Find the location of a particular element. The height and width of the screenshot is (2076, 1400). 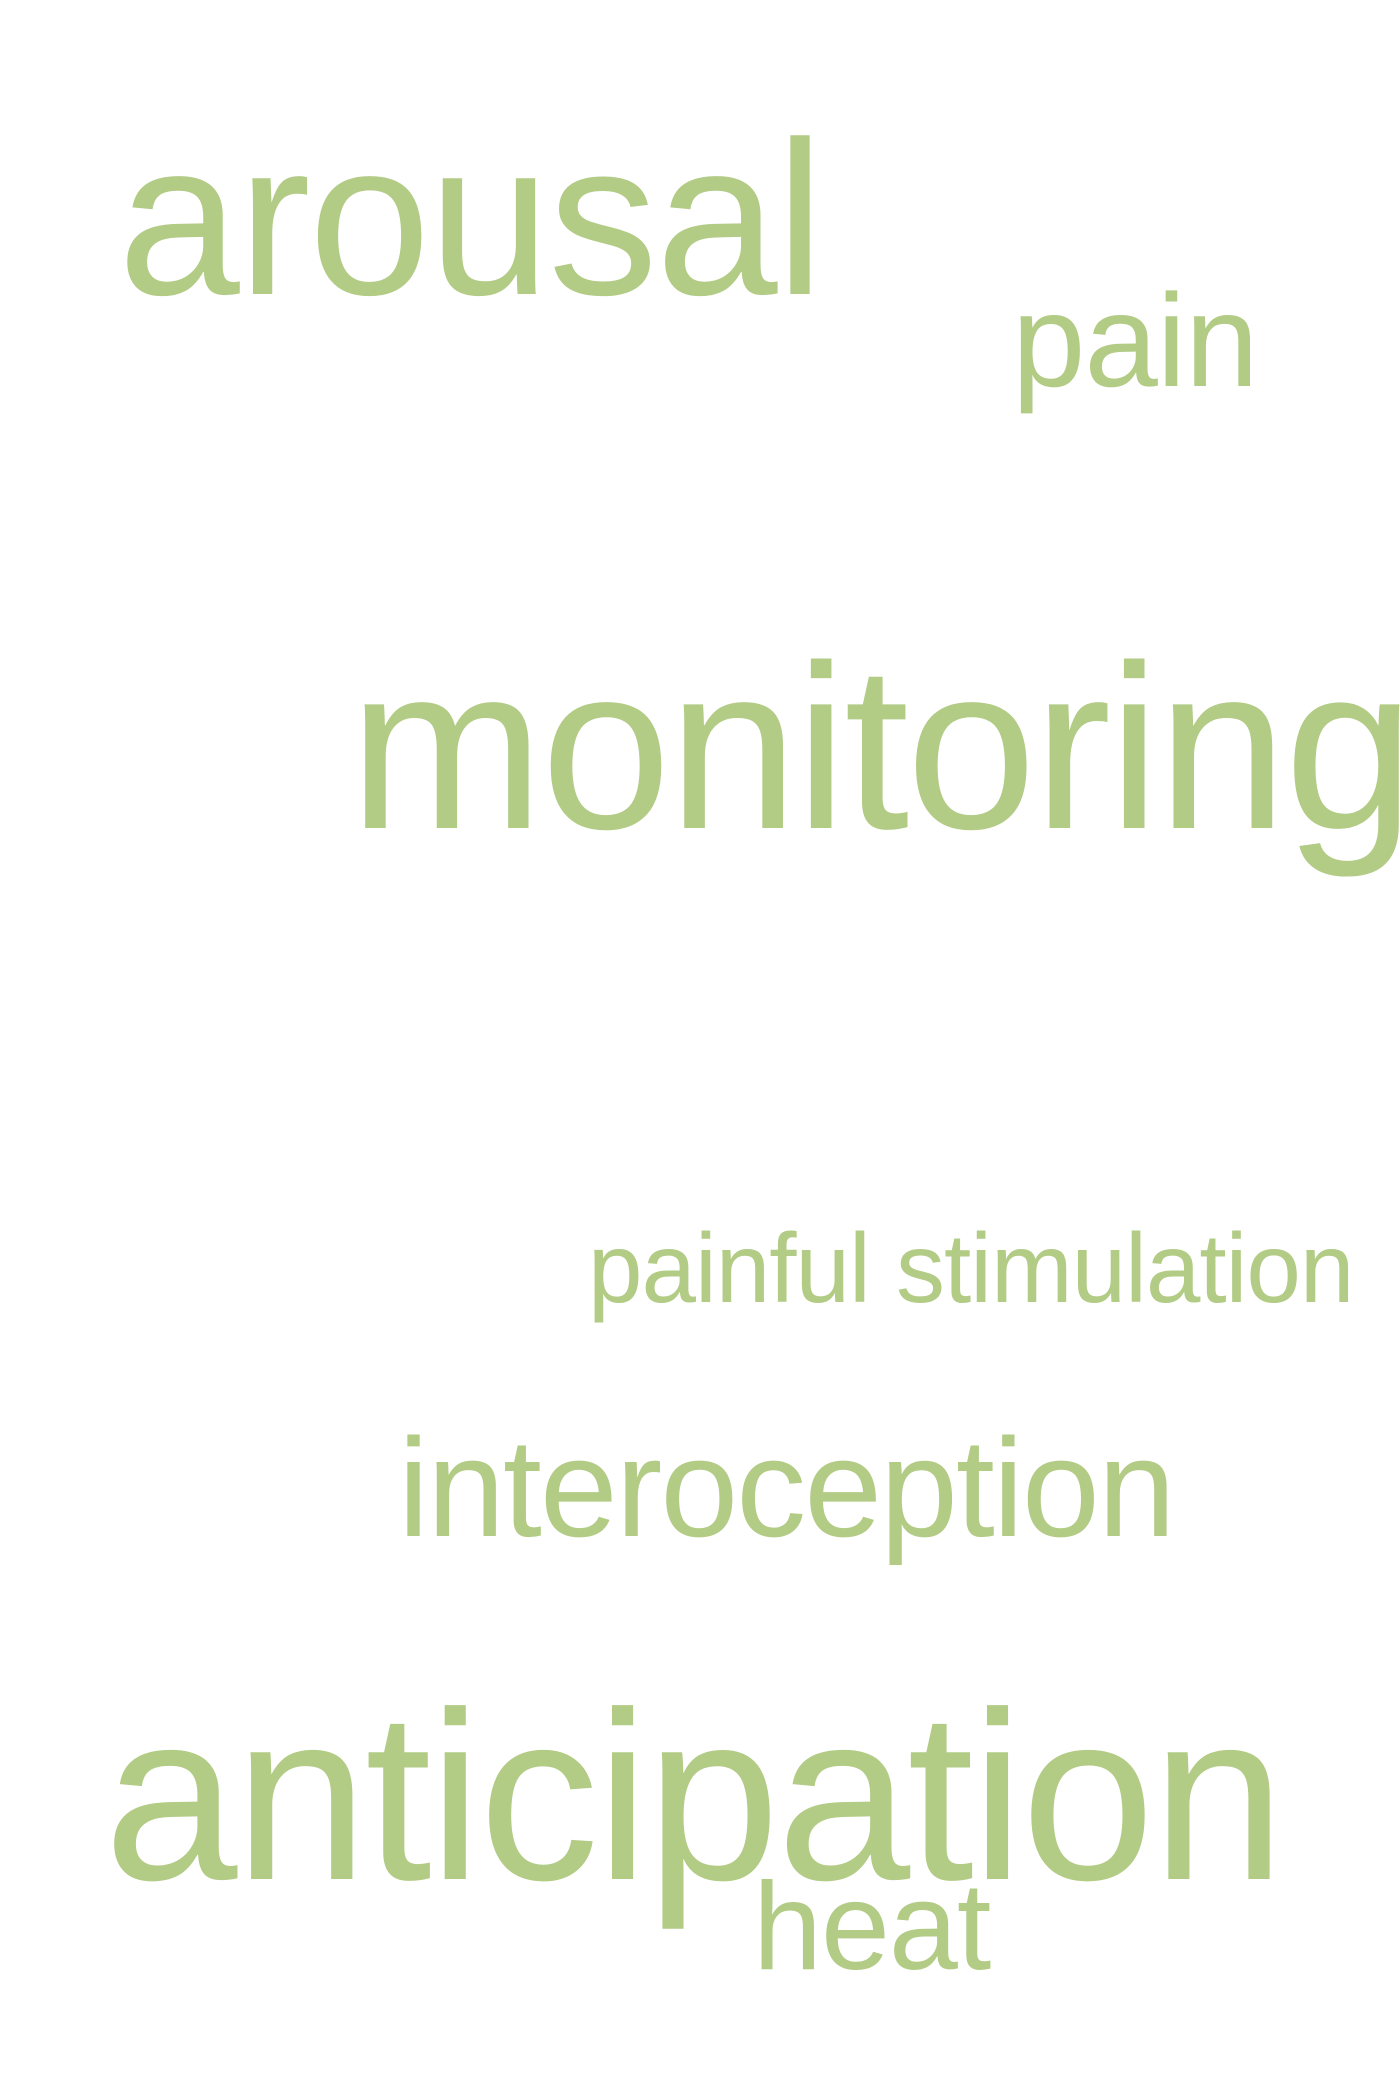

word-arousal: arousal is located at coordinates (471, 219).